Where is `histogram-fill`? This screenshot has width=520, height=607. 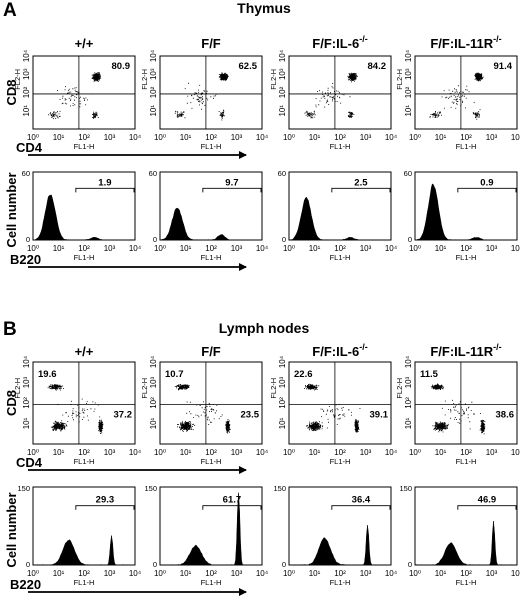 histogram-fill is located at coordinates (84, 550).